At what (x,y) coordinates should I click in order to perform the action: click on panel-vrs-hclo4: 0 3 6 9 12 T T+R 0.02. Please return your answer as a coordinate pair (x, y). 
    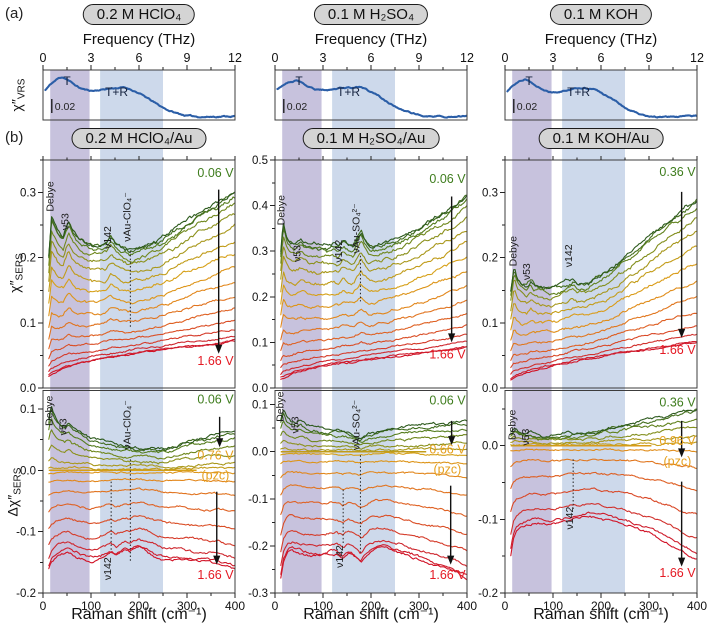
    Looking at the image, I should click on (141, 86).